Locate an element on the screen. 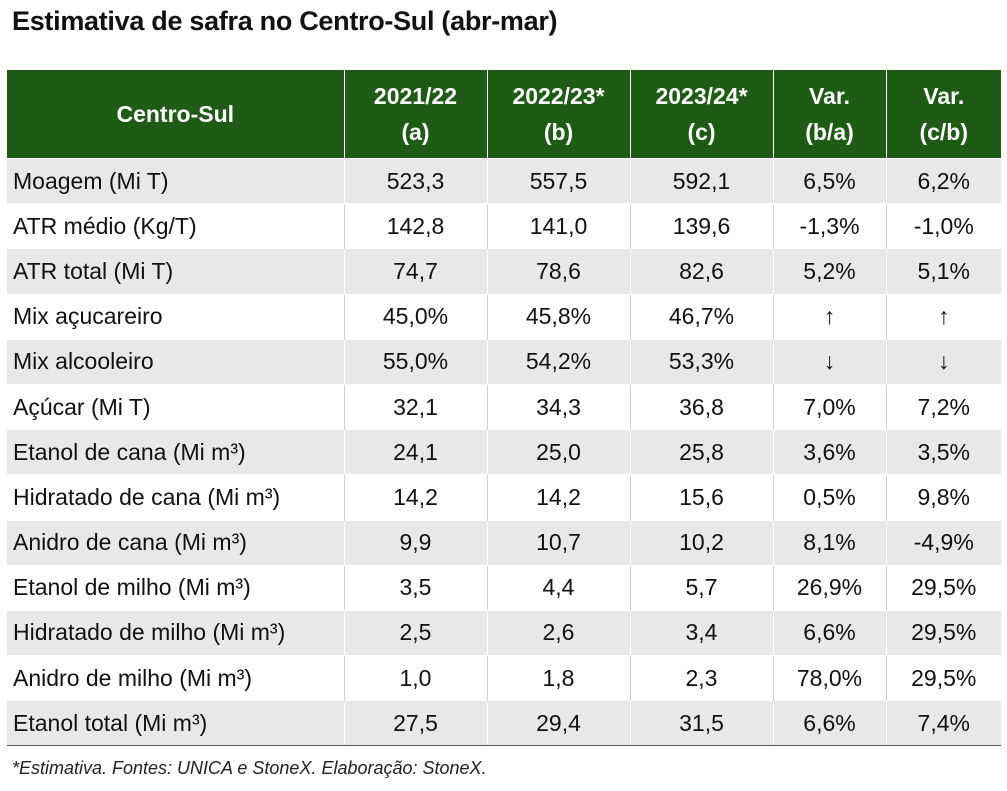 The height and width of the screenshot is (791, 1007). table-cell: 9,8% is located at coordinates (943, 497).